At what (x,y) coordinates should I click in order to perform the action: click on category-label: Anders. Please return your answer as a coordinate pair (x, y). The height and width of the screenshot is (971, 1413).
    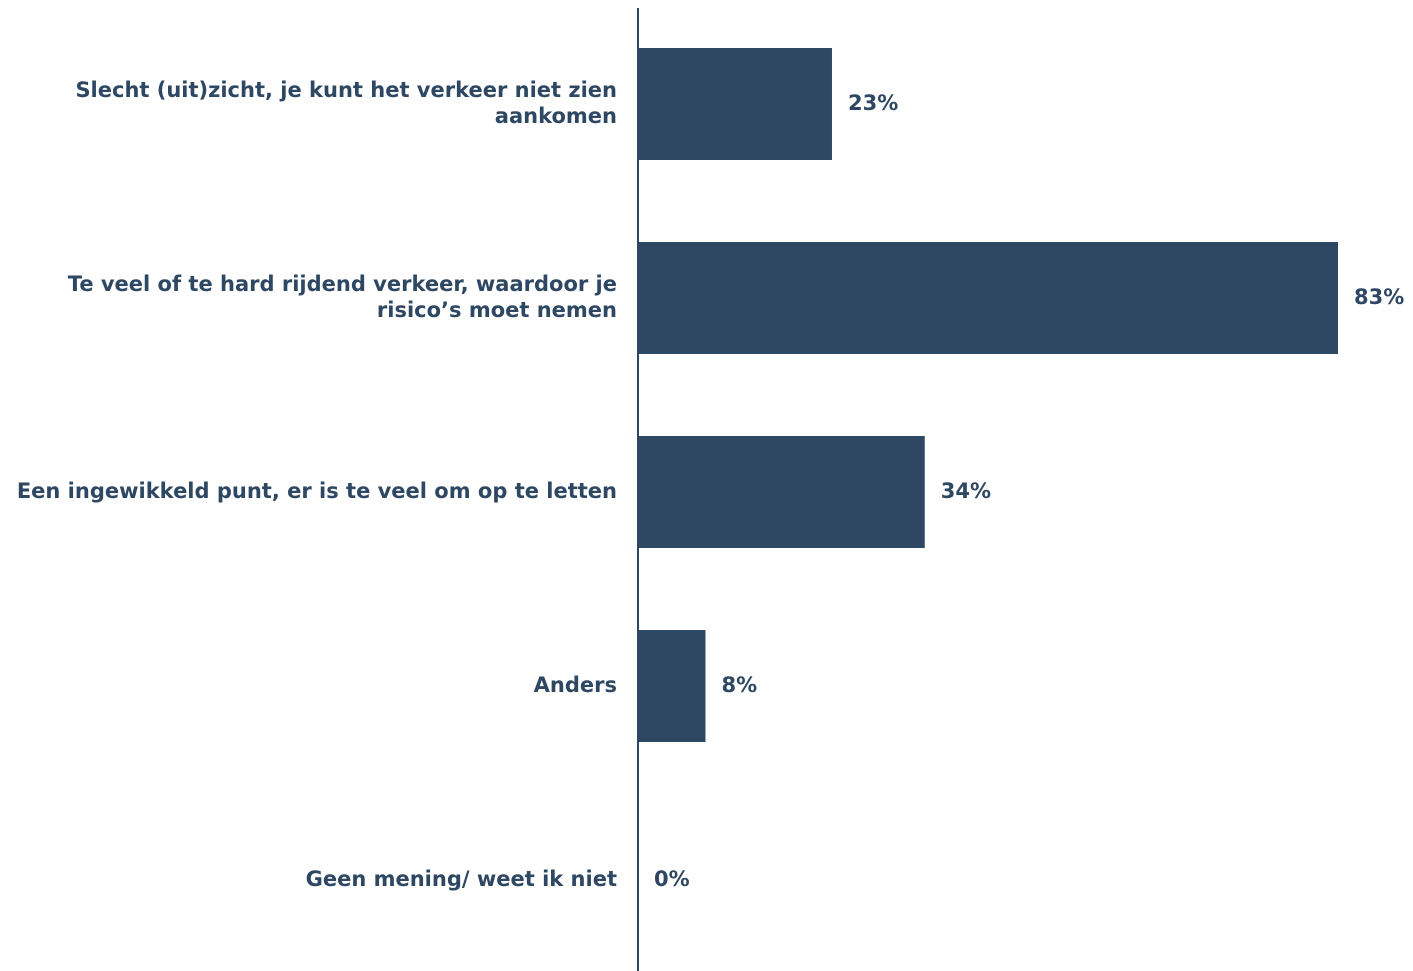
    Looking at the image, I should click on (575, 685).